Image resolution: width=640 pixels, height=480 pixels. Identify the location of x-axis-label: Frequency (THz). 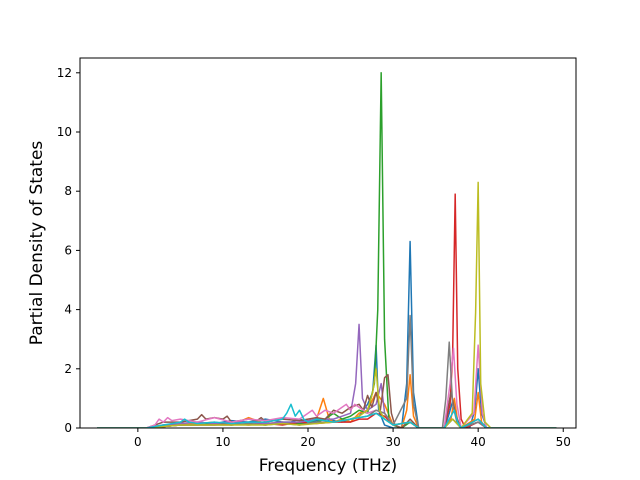
(328, 466).